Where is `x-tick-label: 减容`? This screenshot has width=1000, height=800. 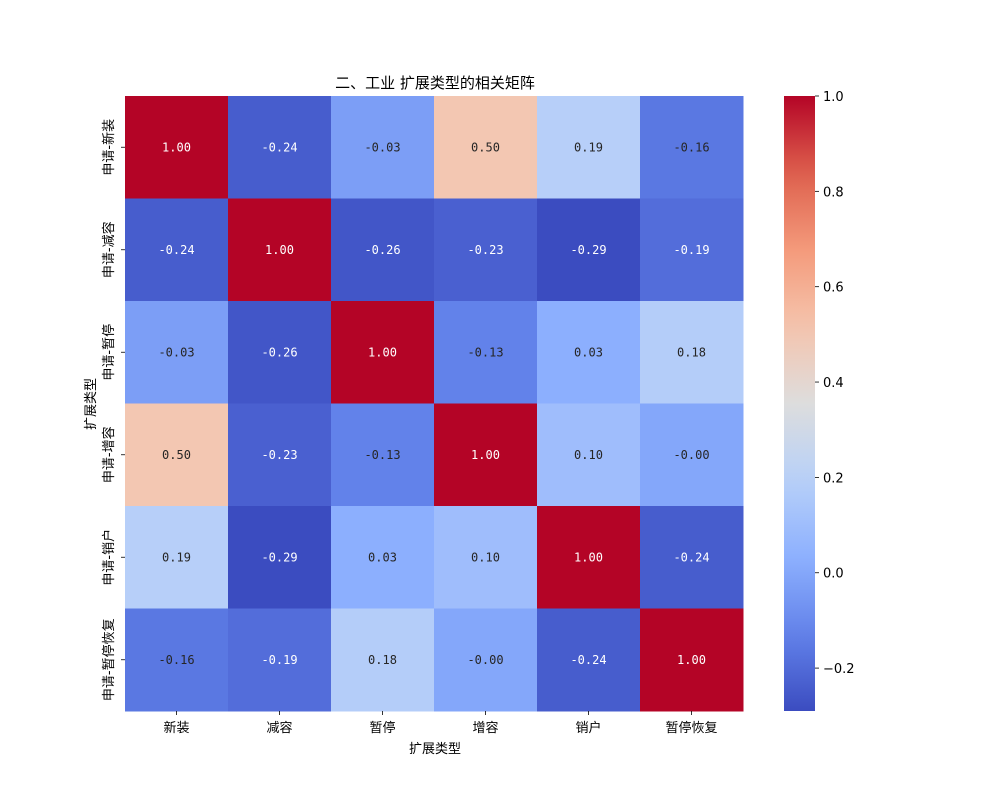 x-tick-label: 减容 is located at coordinates (279, 728).